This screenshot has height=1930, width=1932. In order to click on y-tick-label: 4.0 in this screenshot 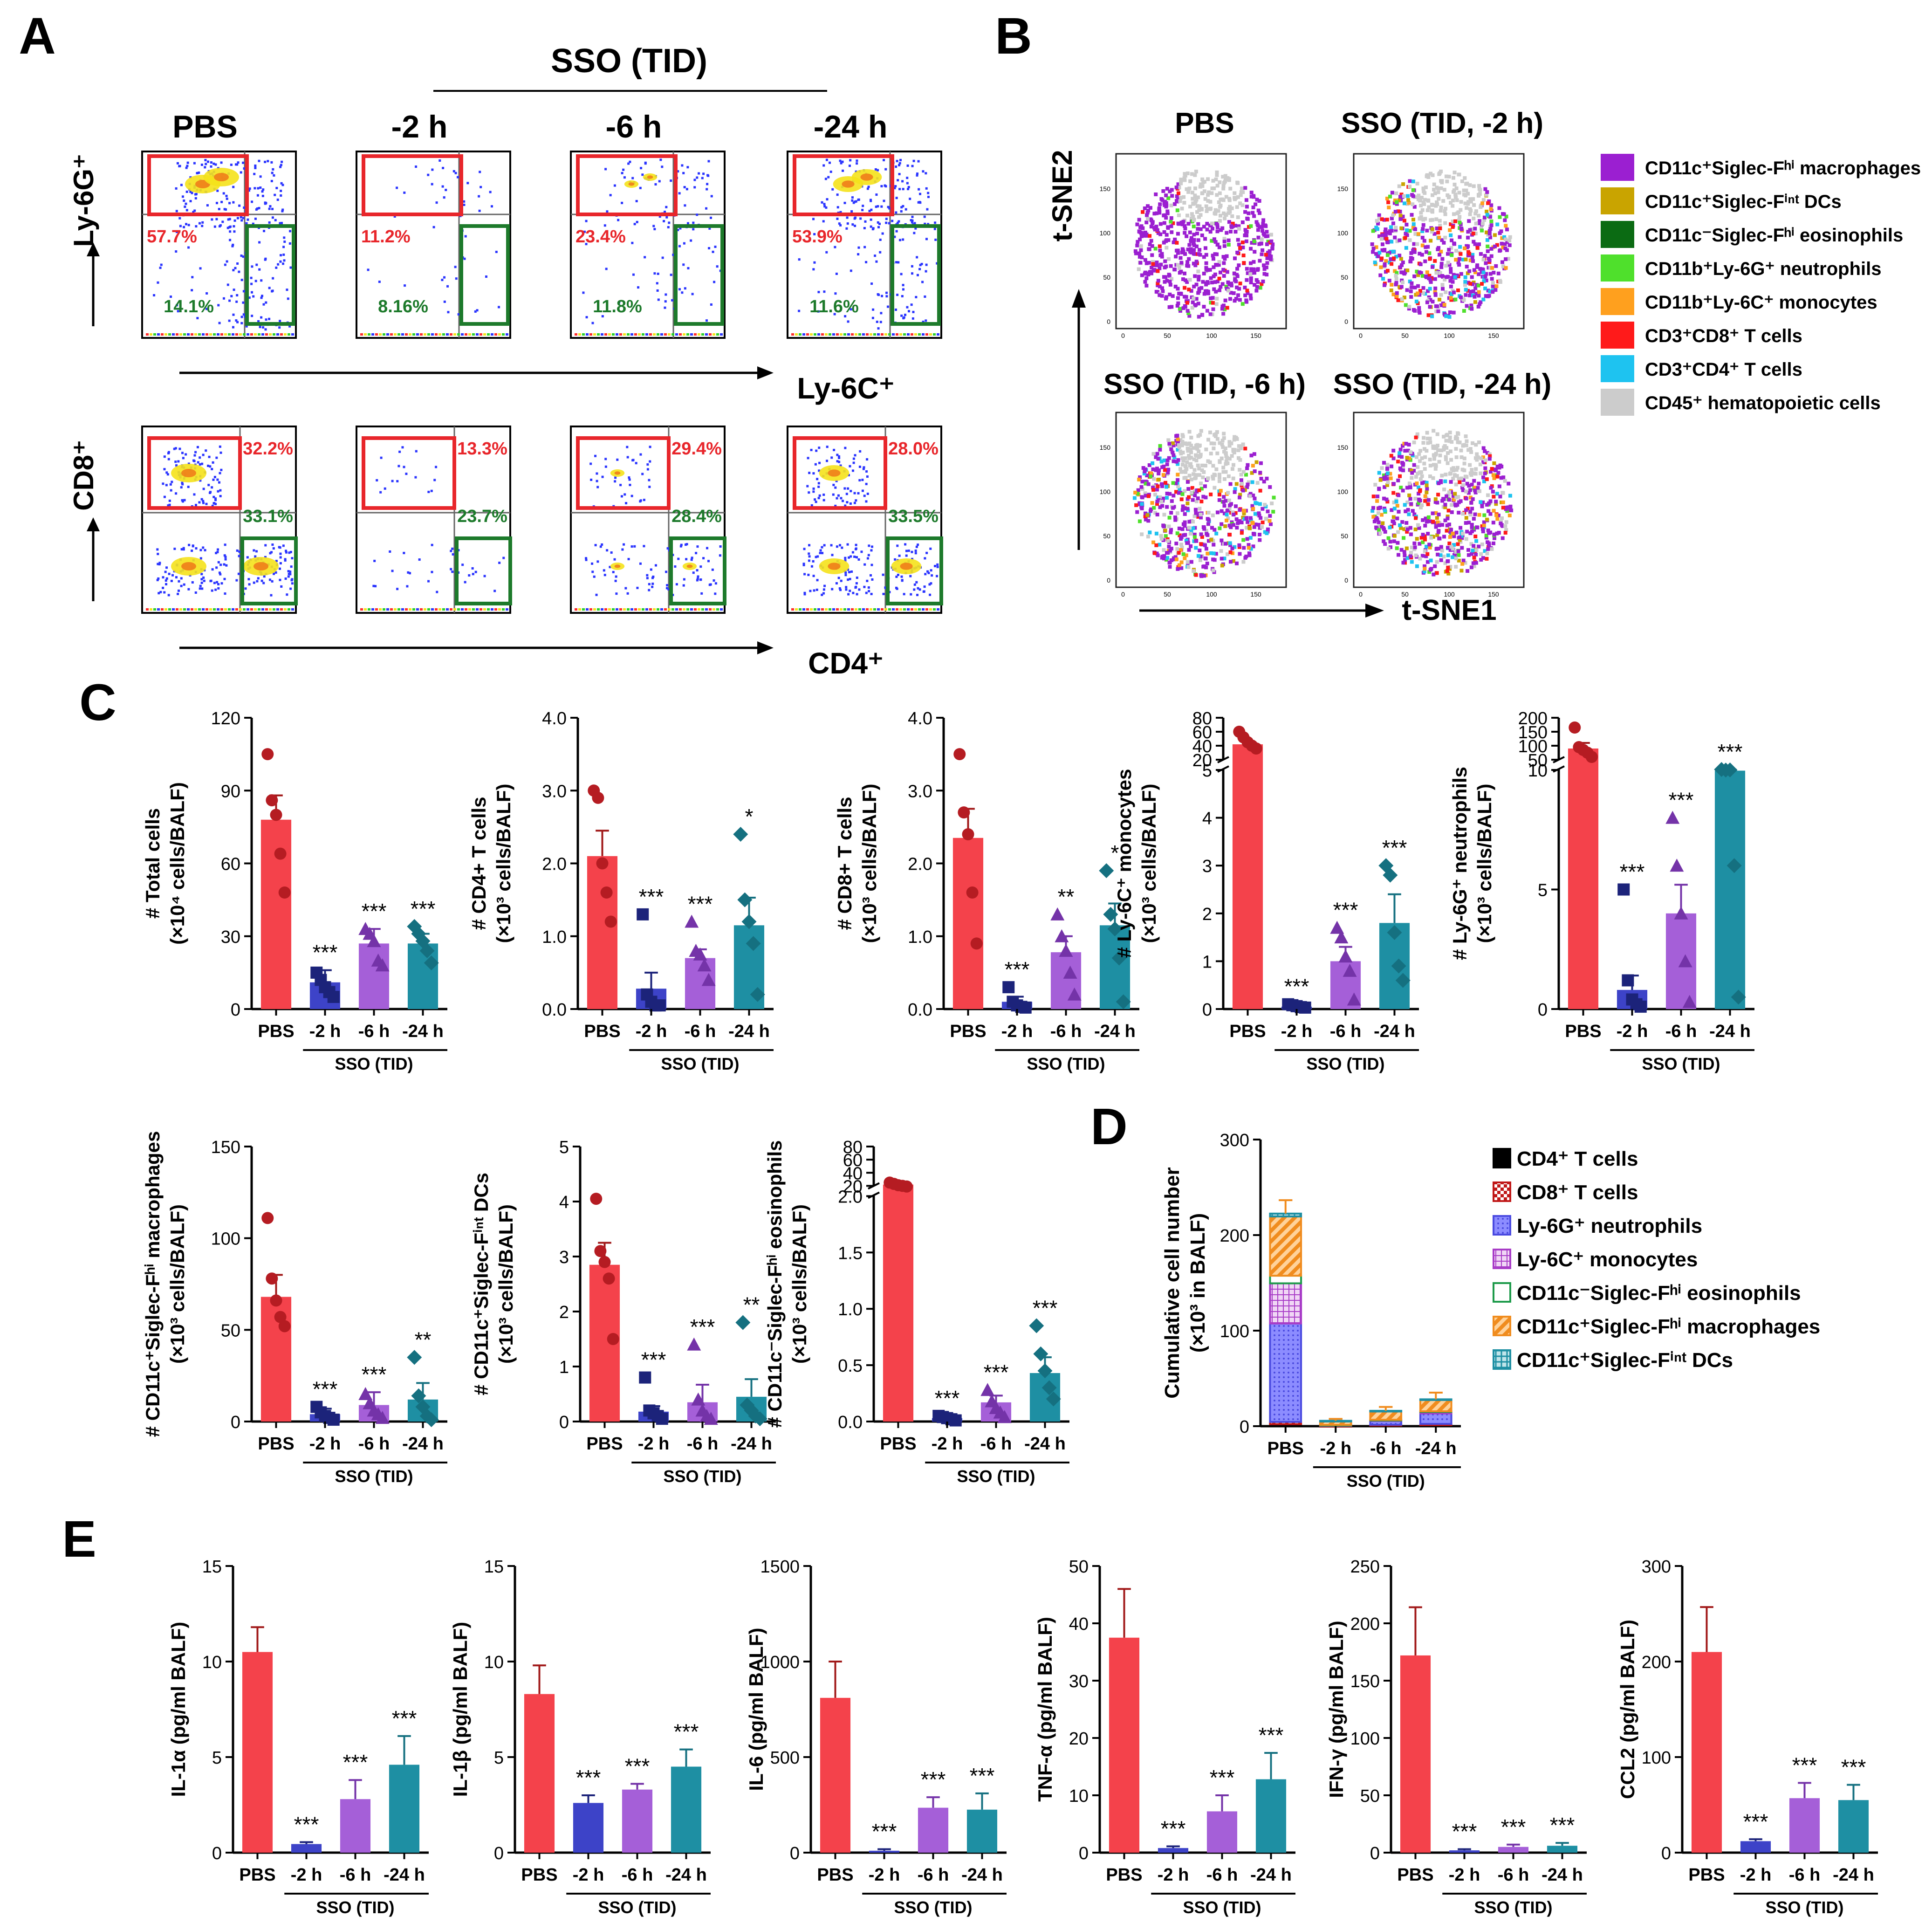, I will do `click(554, 718)`.